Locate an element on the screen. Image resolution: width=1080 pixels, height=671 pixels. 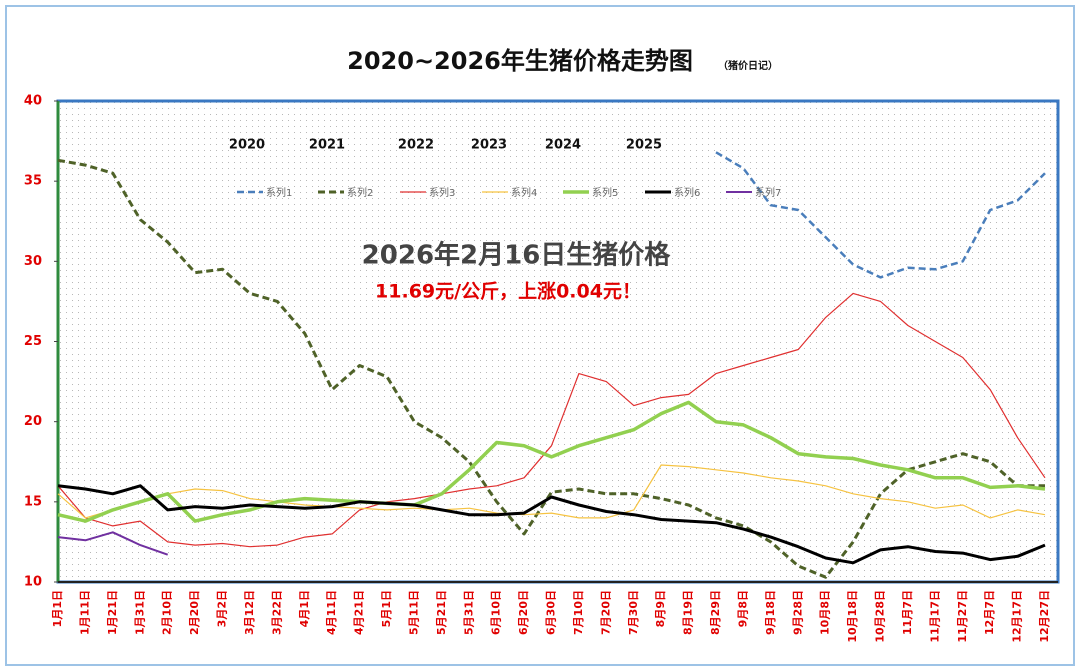
legend-label: 系列5 is located at coordinates (605, 192).